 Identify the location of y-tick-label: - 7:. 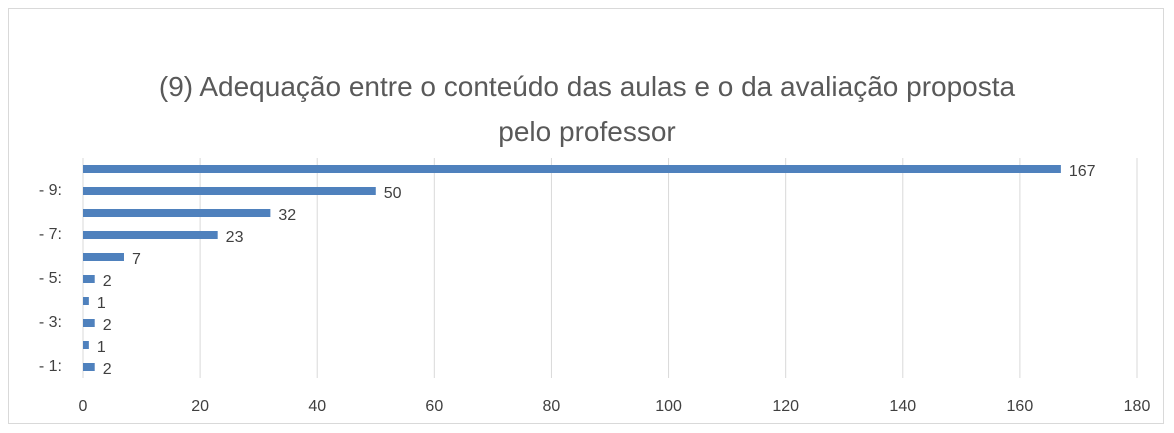
(50, 234).